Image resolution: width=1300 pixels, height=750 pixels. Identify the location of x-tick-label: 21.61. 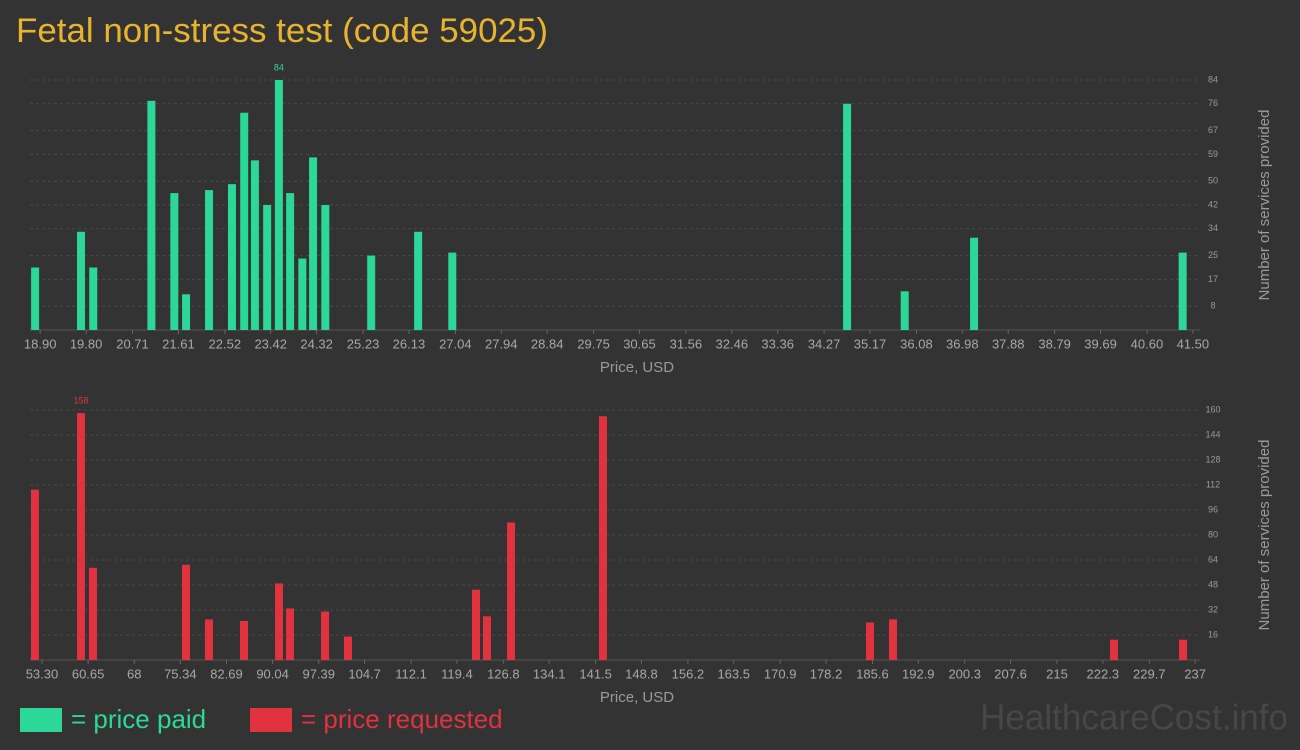
(178, 343).